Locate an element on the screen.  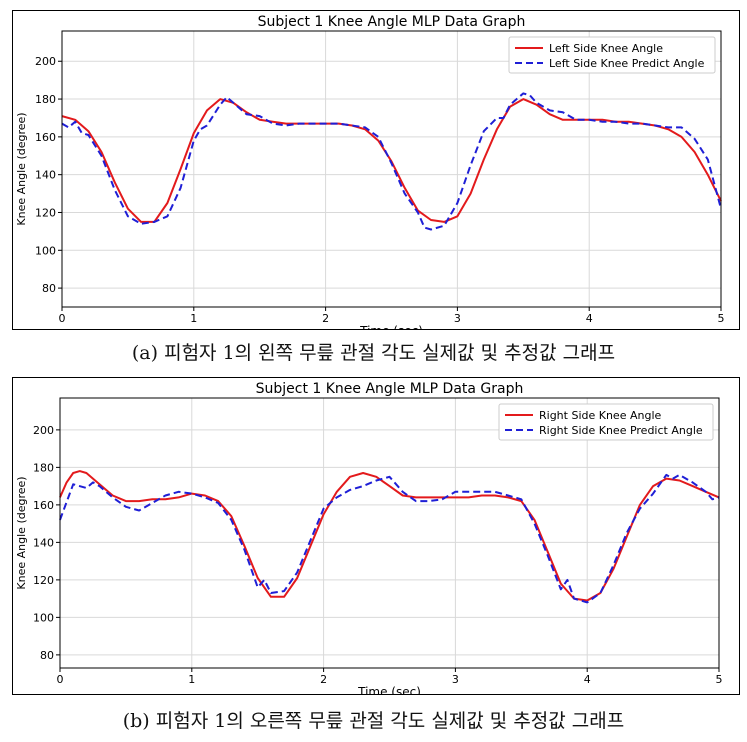
caption-left: (a) 피험자 1의 왼쪽 무릎 관절 각도 실제값 및 추정값 그래프 is located at coordinates (373, 353).